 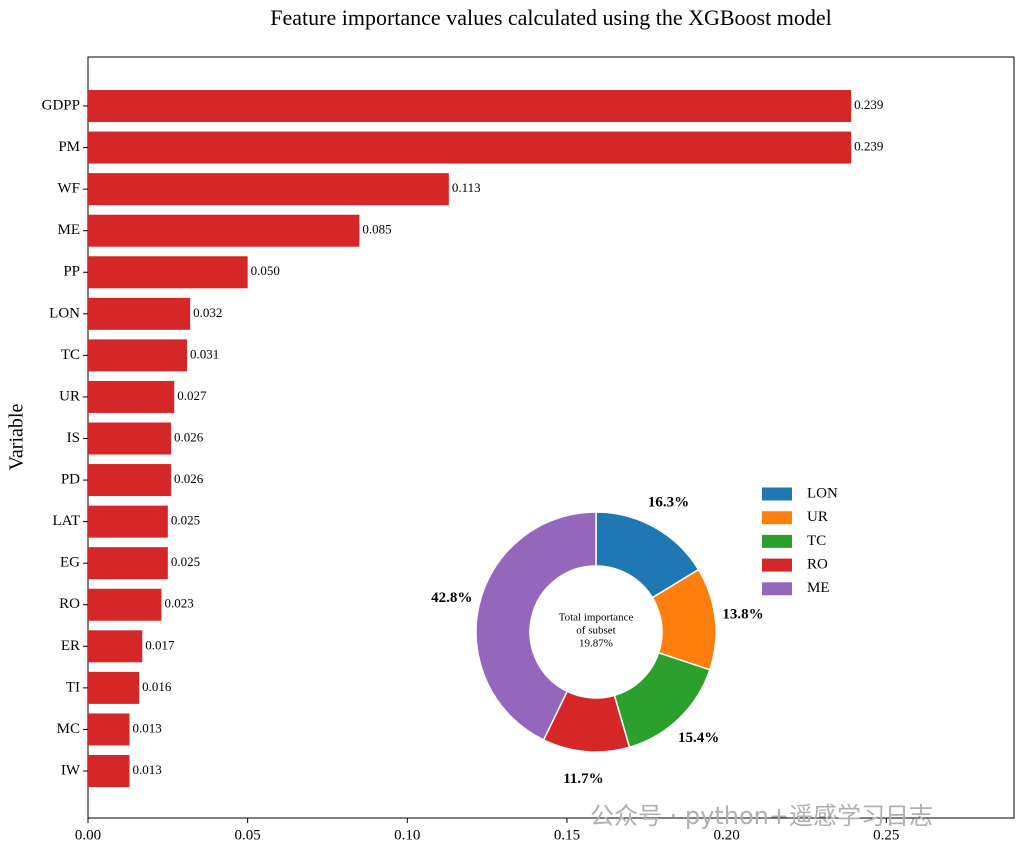 I want to click on legend-label: RO, so click(x=817, y=565).